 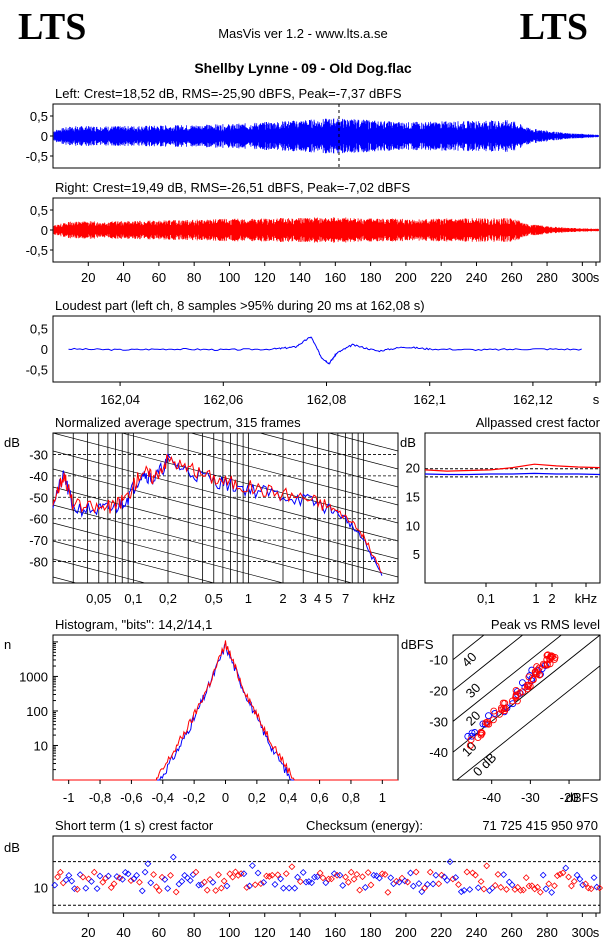 What do you see at coordinates (12, 847) in the screenshot?
I see `short-crest-ylabel: dB` at bounding box center [12, 847].